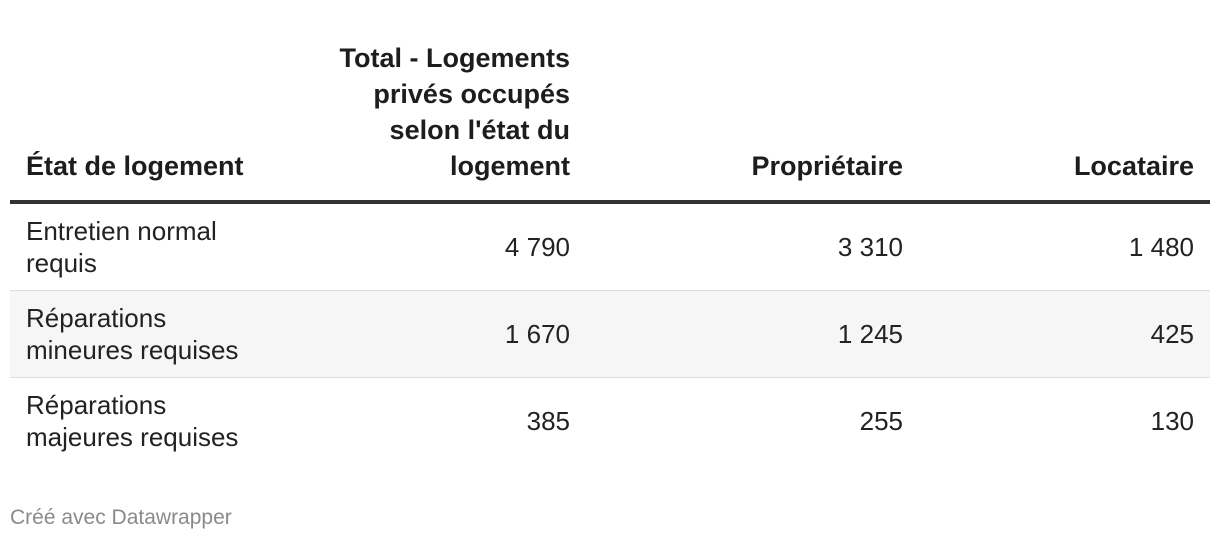  I want to click on cell-proprietaire: 255, so click(881, 421).